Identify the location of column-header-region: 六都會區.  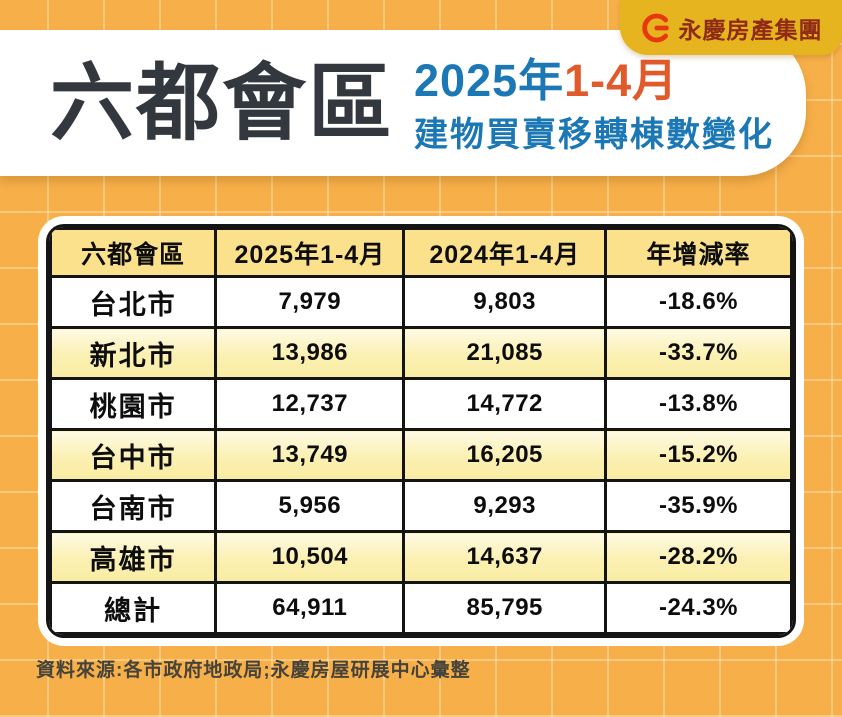
(133, 252).